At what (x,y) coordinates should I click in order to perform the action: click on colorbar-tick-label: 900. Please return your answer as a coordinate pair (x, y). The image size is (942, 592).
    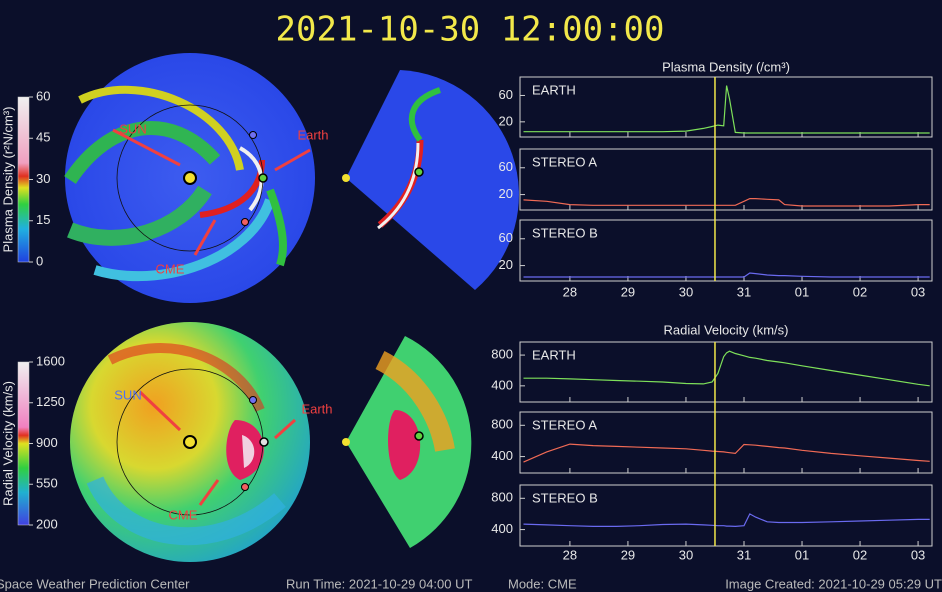
    Looking at the image, I should click on (47, 442).